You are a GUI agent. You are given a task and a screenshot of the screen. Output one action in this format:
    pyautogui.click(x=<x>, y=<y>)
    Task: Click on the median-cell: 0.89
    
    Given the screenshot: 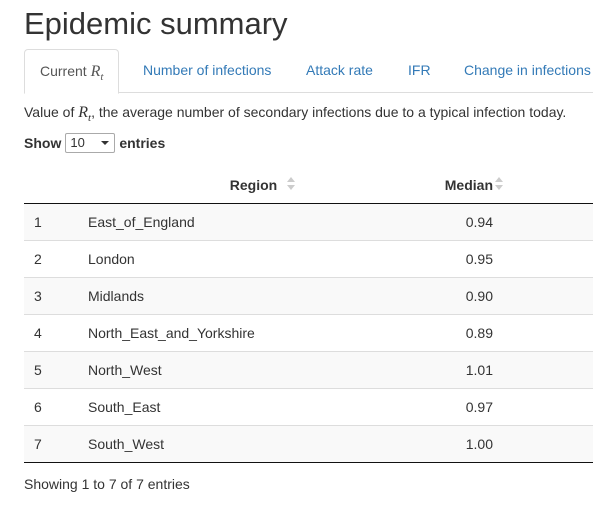 What is the action you would take?
    pyautogui.click(x=513, y=333)
    